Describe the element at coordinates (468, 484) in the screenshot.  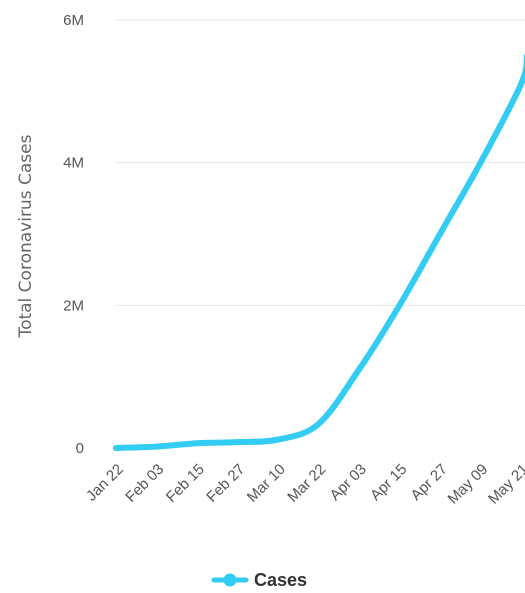
I see `x-tick-label: May 09` at that location.